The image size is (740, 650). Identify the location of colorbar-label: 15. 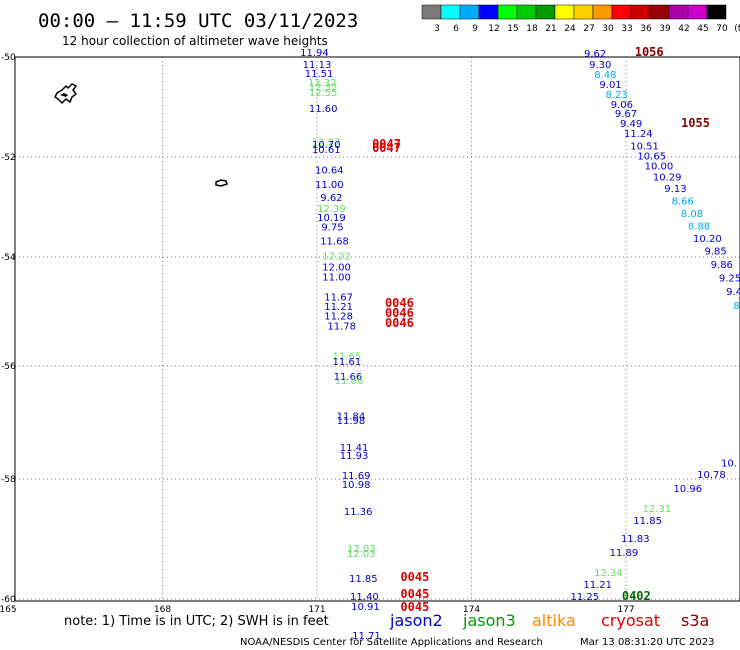
(512, 29).